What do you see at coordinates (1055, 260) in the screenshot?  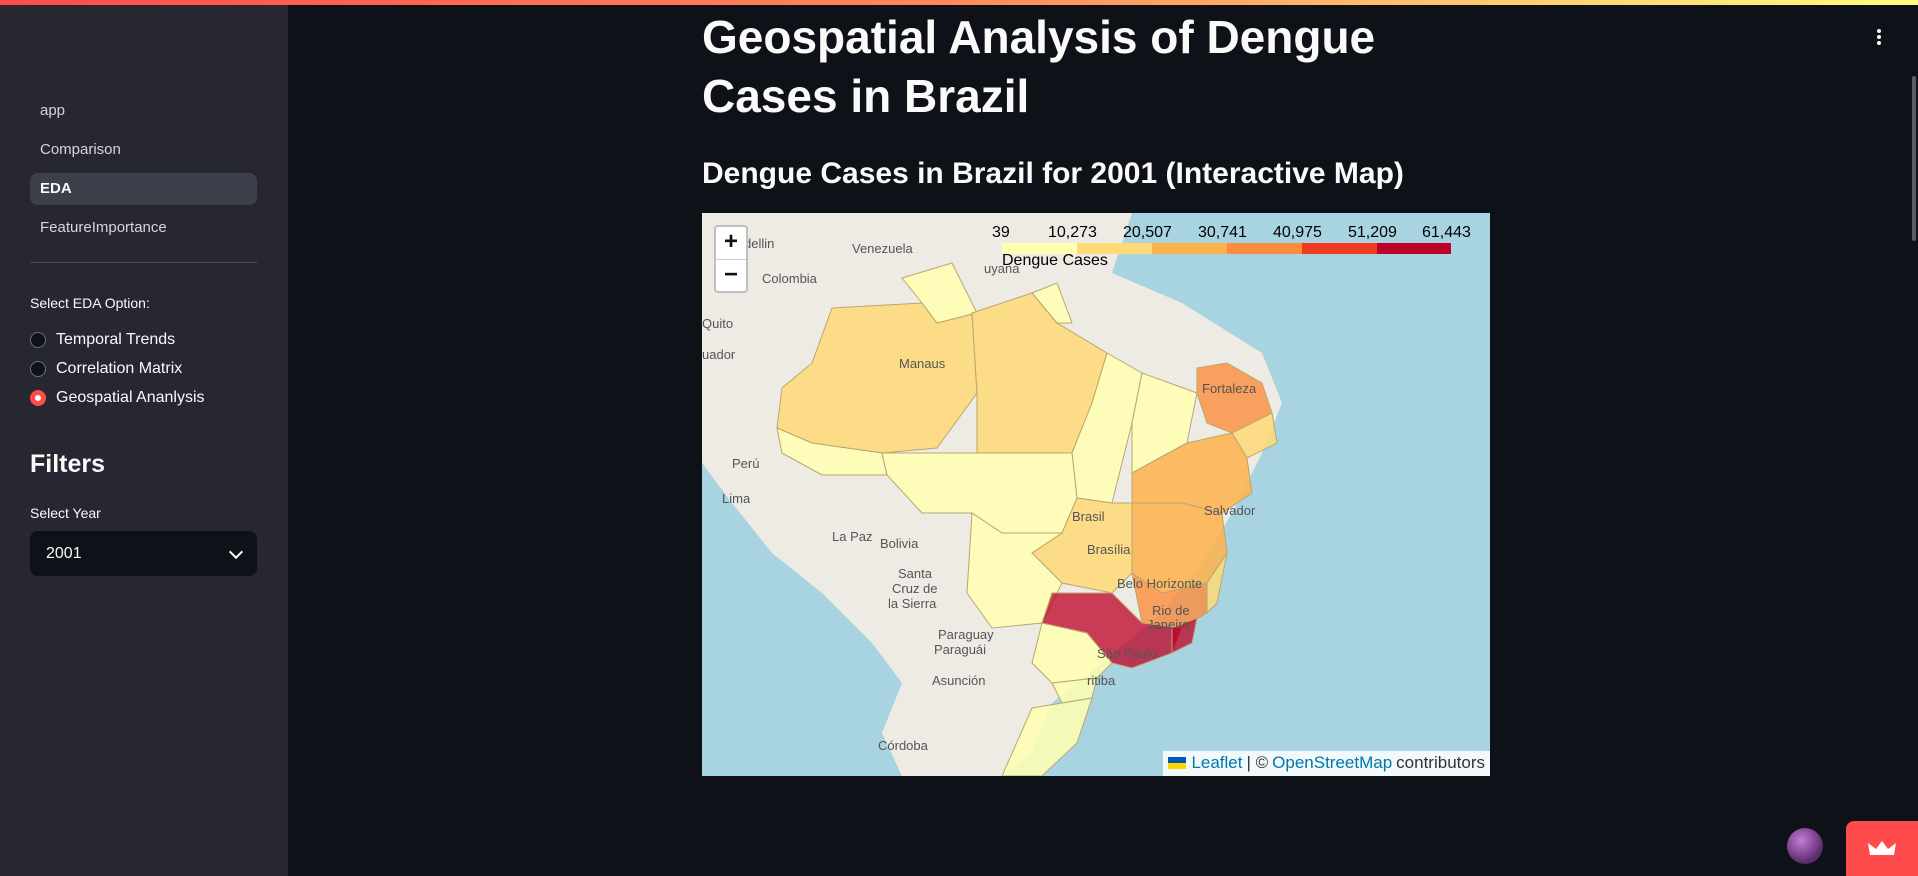 I see `legend-title: Dengue Cases` at bounding box center [1055, 260].